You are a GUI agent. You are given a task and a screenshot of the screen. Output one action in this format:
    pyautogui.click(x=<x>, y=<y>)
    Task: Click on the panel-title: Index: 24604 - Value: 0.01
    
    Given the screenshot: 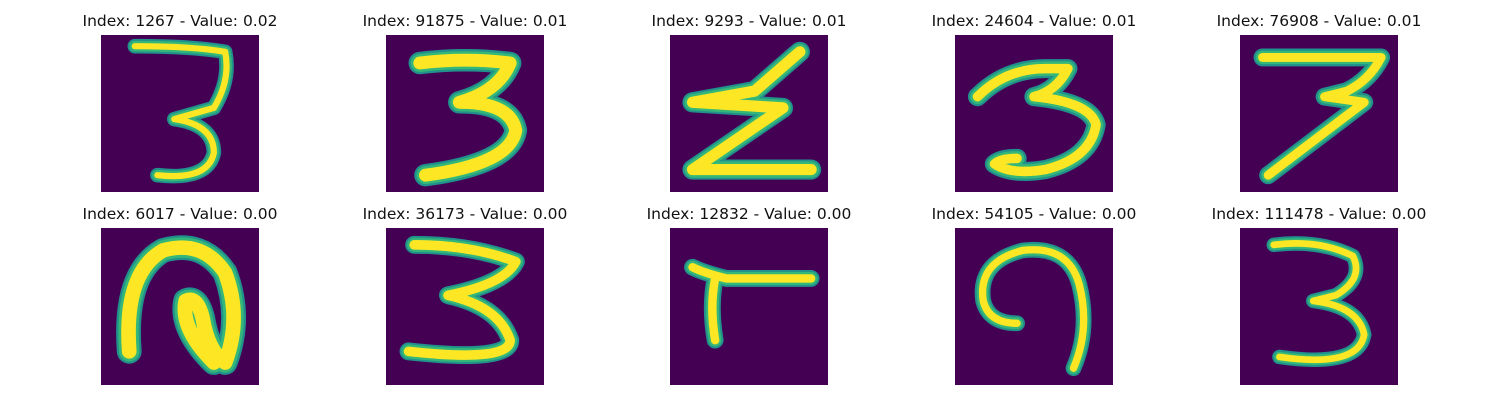 What is the action you would take?
    pyautogui.click(x=1034, y=21)
    